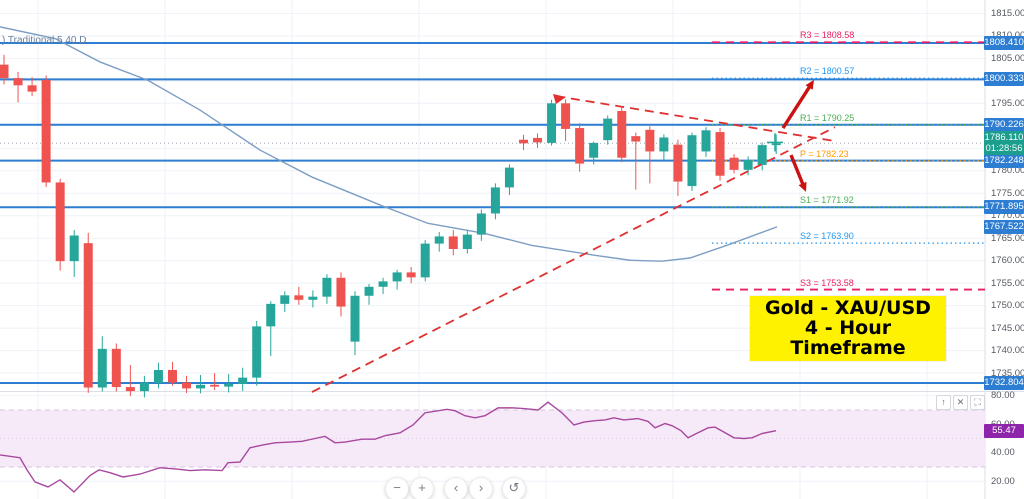 This screenshot has width=1024, height=499. Describe the element at coordinates (1007, 306) in the screenshot. I see `price-tick: 1750.000` at that location.